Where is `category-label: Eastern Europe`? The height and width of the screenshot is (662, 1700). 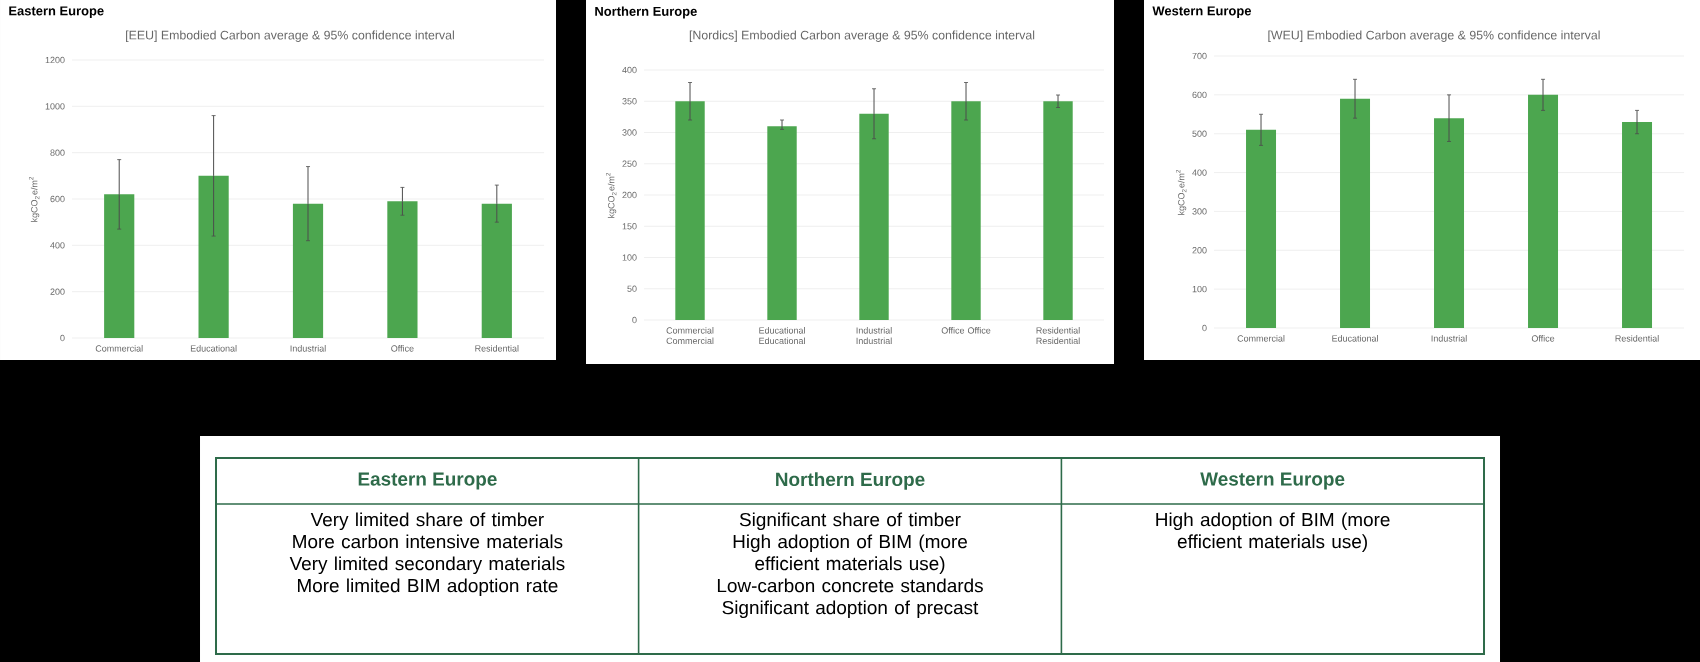 category-label: Eastern Europe is located at coordinates (427, 481).